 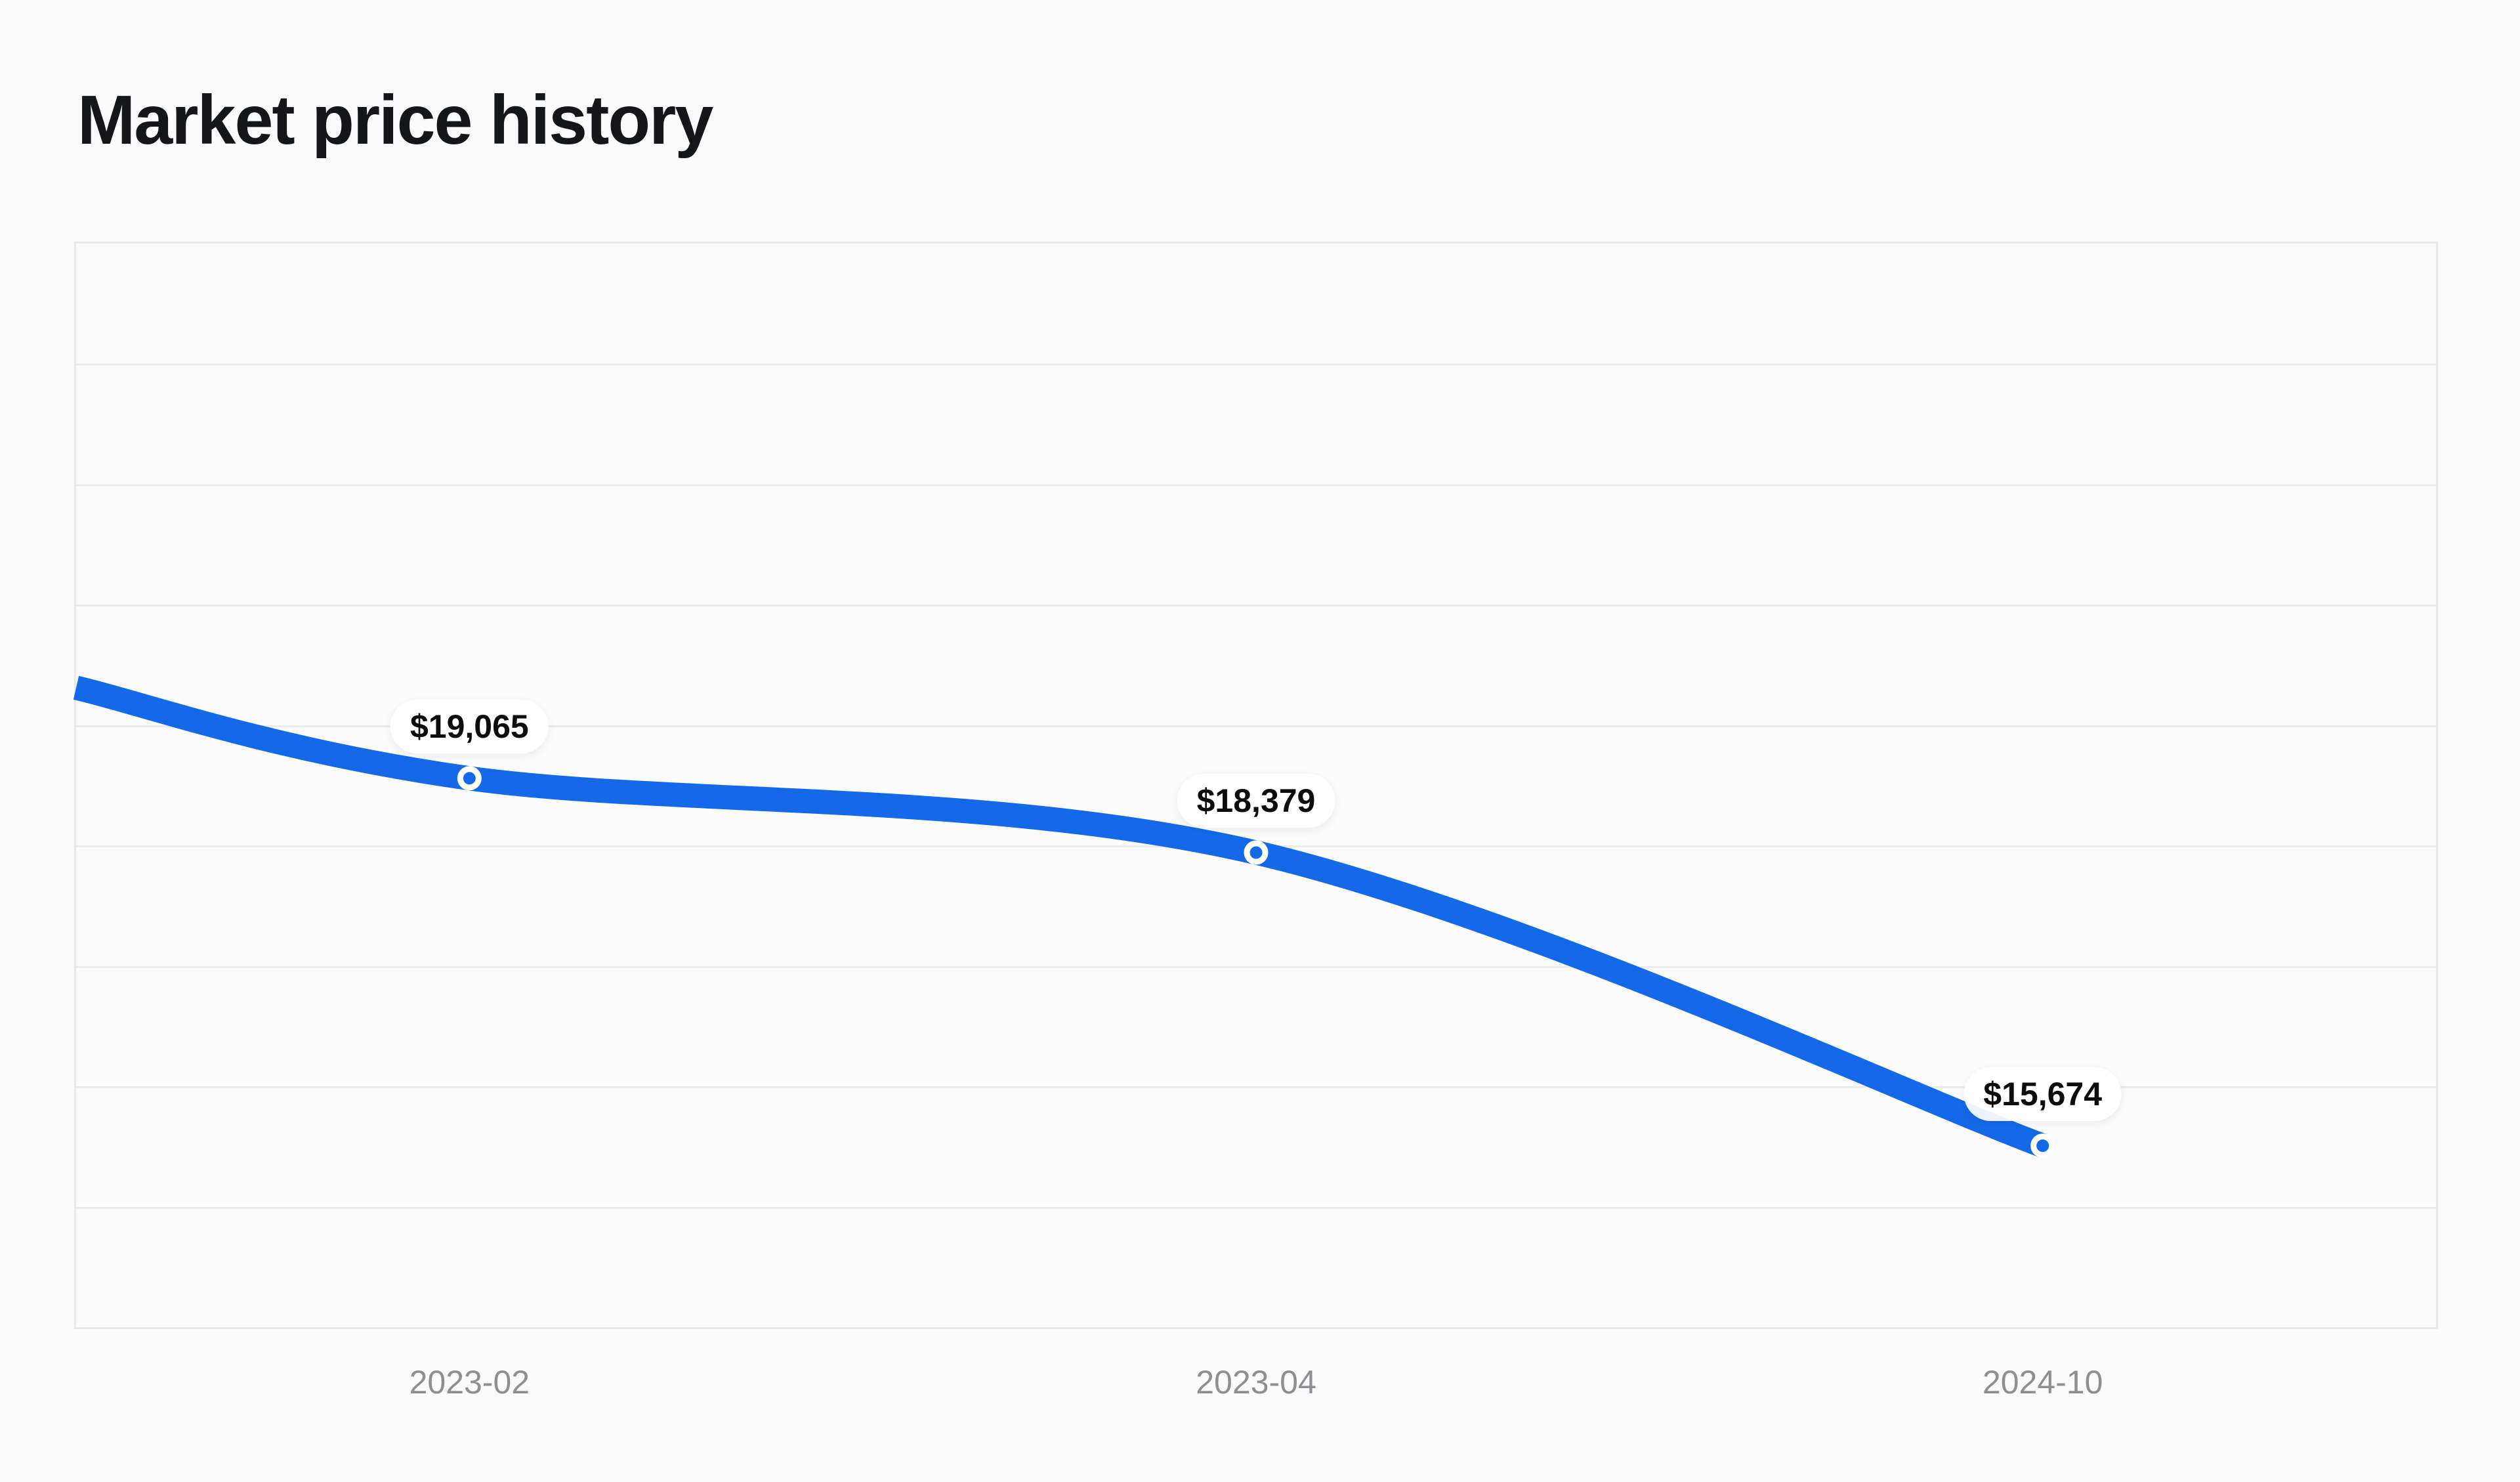 I want to click on point-value-label: $15,674, so click(x=2043, y=1094).